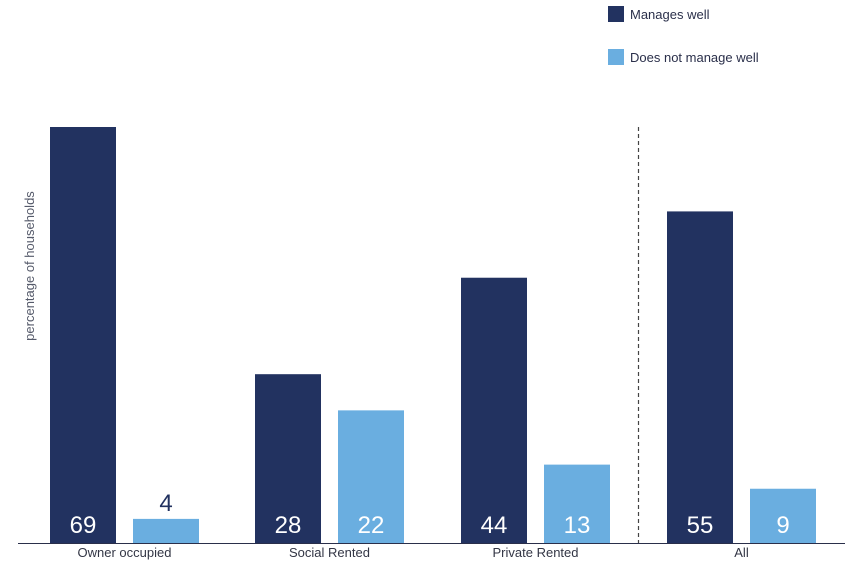  Describe the element at coordinates (694, 57) in the screenshot. I see `legend-label-does-not-manage-well: Does not manage well` at that location.